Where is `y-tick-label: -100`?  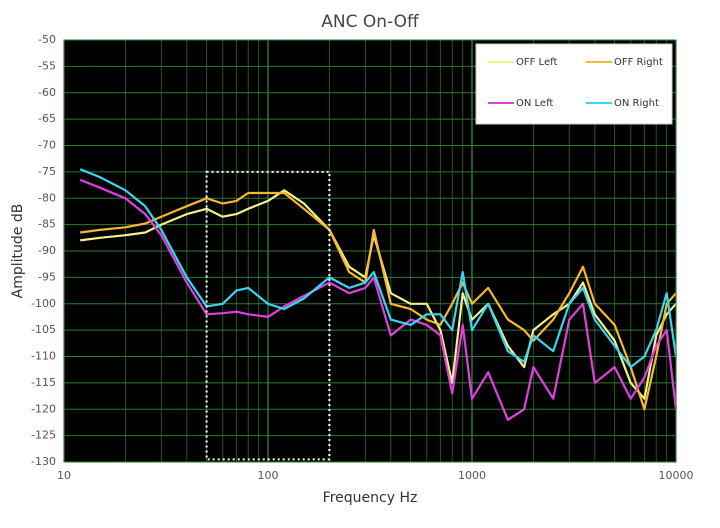 y-tick-label: -100 is located at coordinates (43, 303).